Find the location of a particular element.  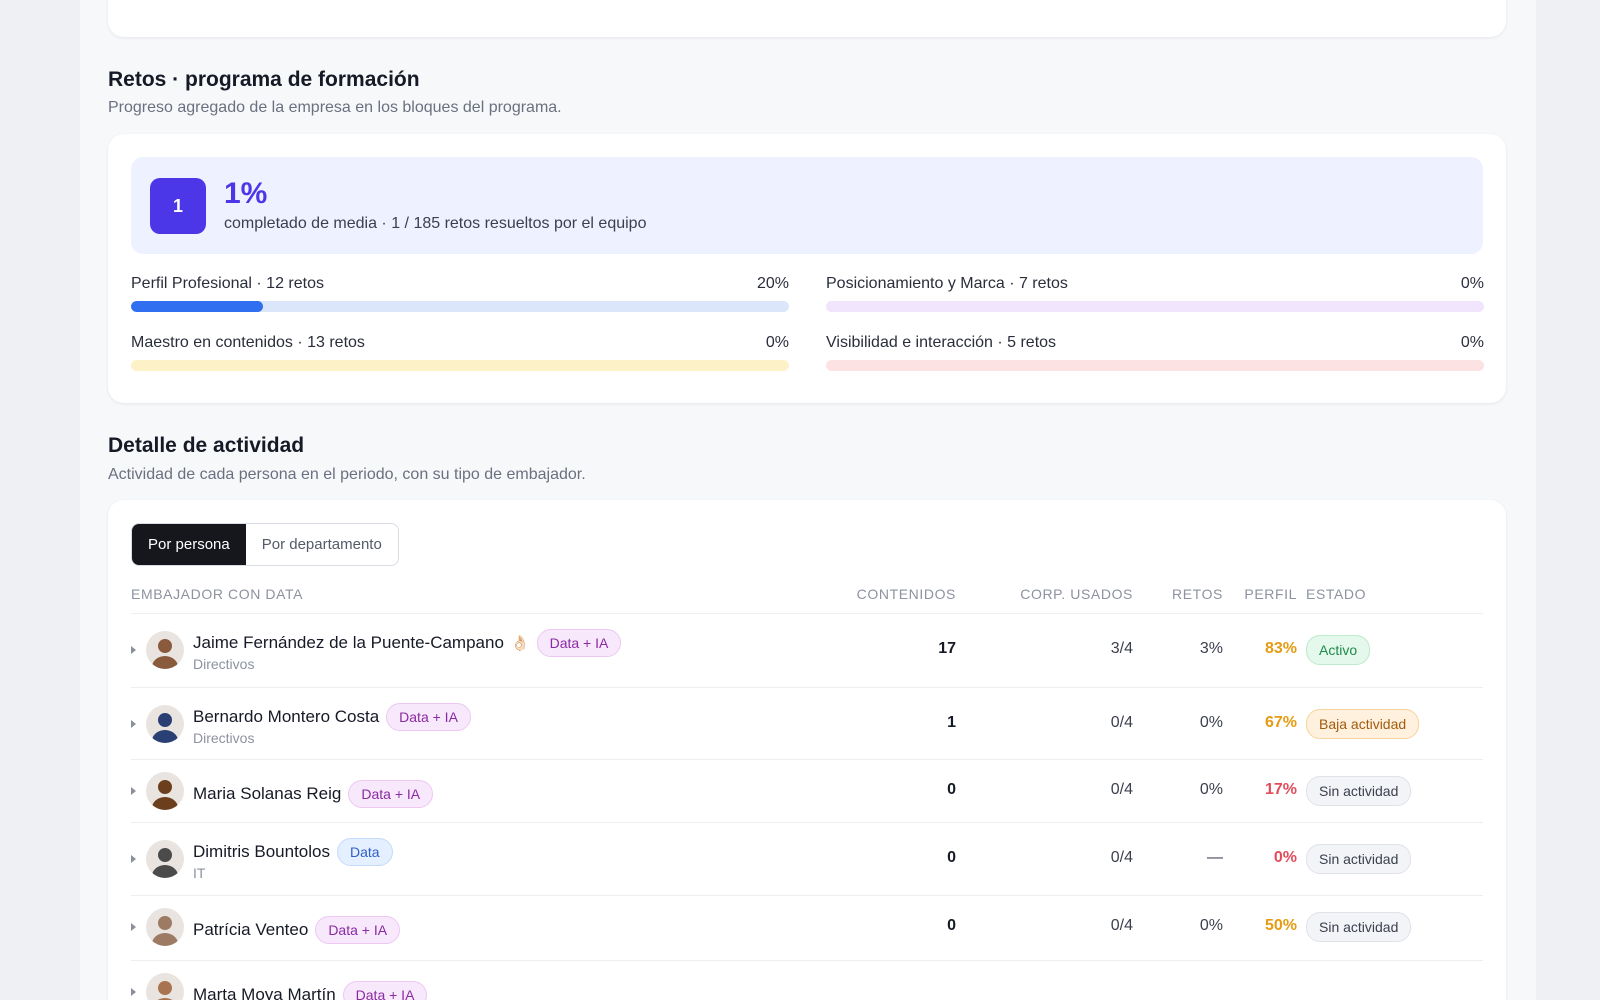

person-name-line: Patrícia Venteo Data + IA is located at coordinates (297, 930).